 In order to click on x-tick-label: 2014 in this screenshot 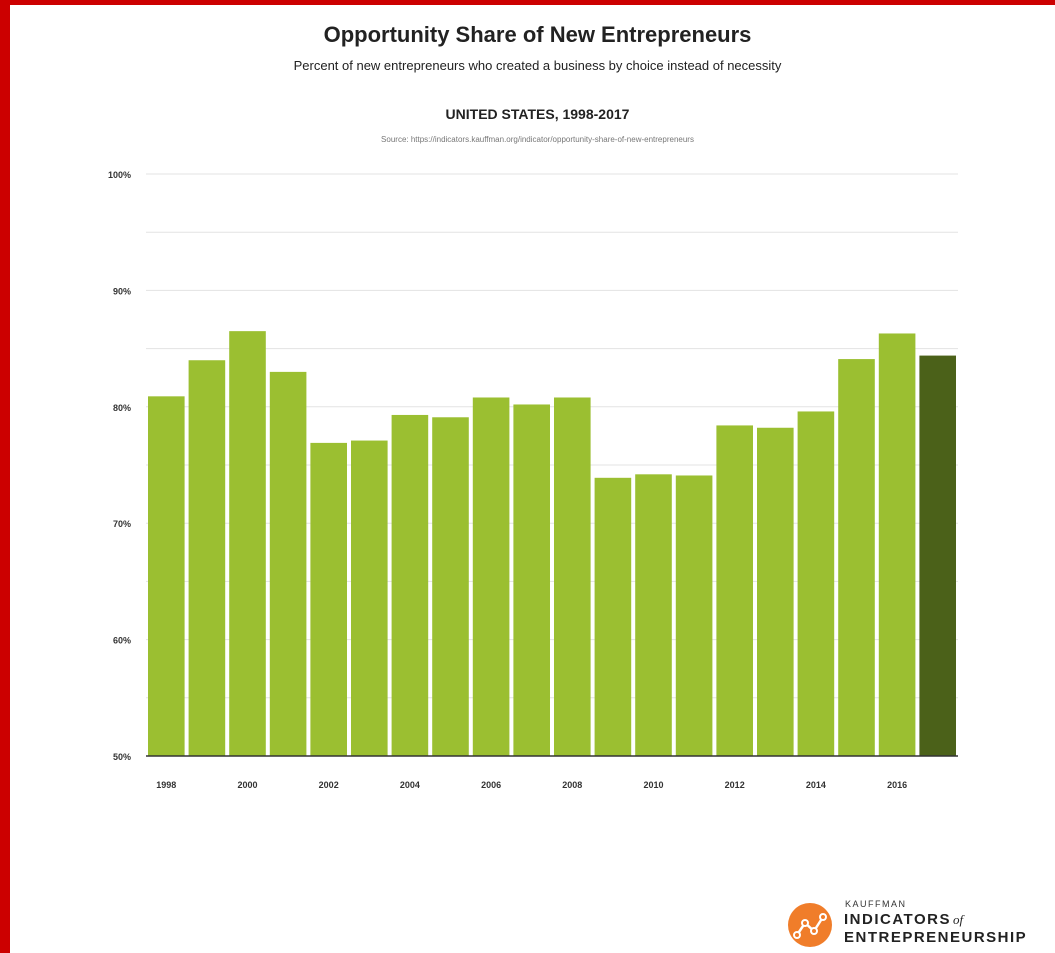, I will do `click(816, 785)`.